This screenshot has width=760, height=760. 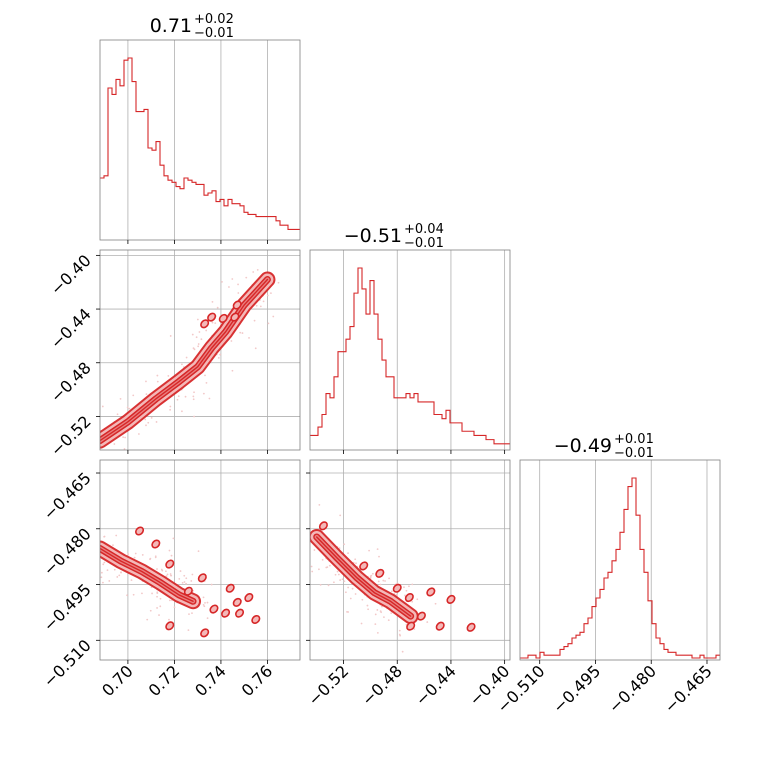 I want to click on y-tick-label: −0.510, so click(x=67, y=663).